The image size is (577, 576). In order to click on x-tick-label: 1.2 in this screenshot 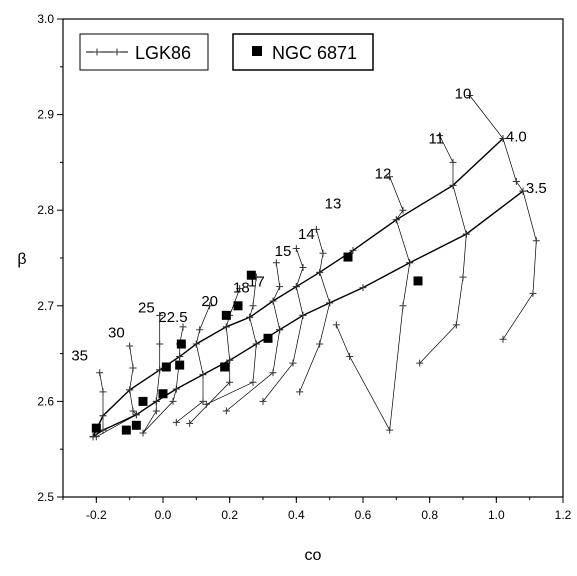, I will do `click(563, 515)`.